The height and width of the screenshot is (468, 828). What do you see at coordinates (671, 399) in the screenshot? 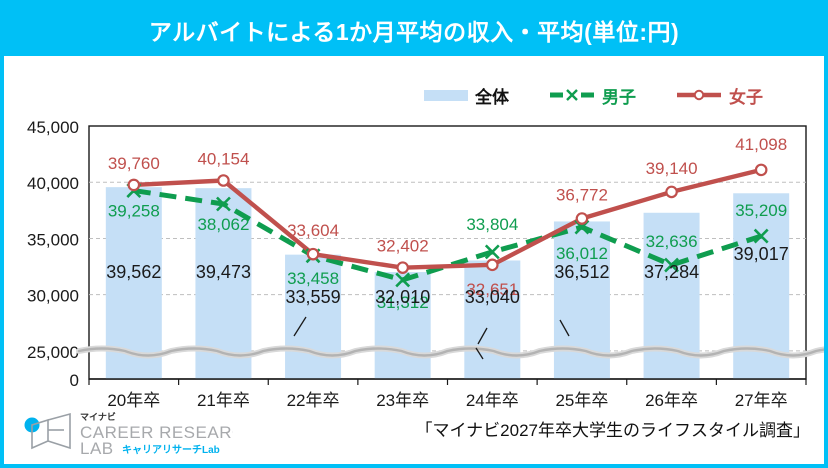
I see `x-axis-tick-label: 26年卒` at bounding box center [671, 399].